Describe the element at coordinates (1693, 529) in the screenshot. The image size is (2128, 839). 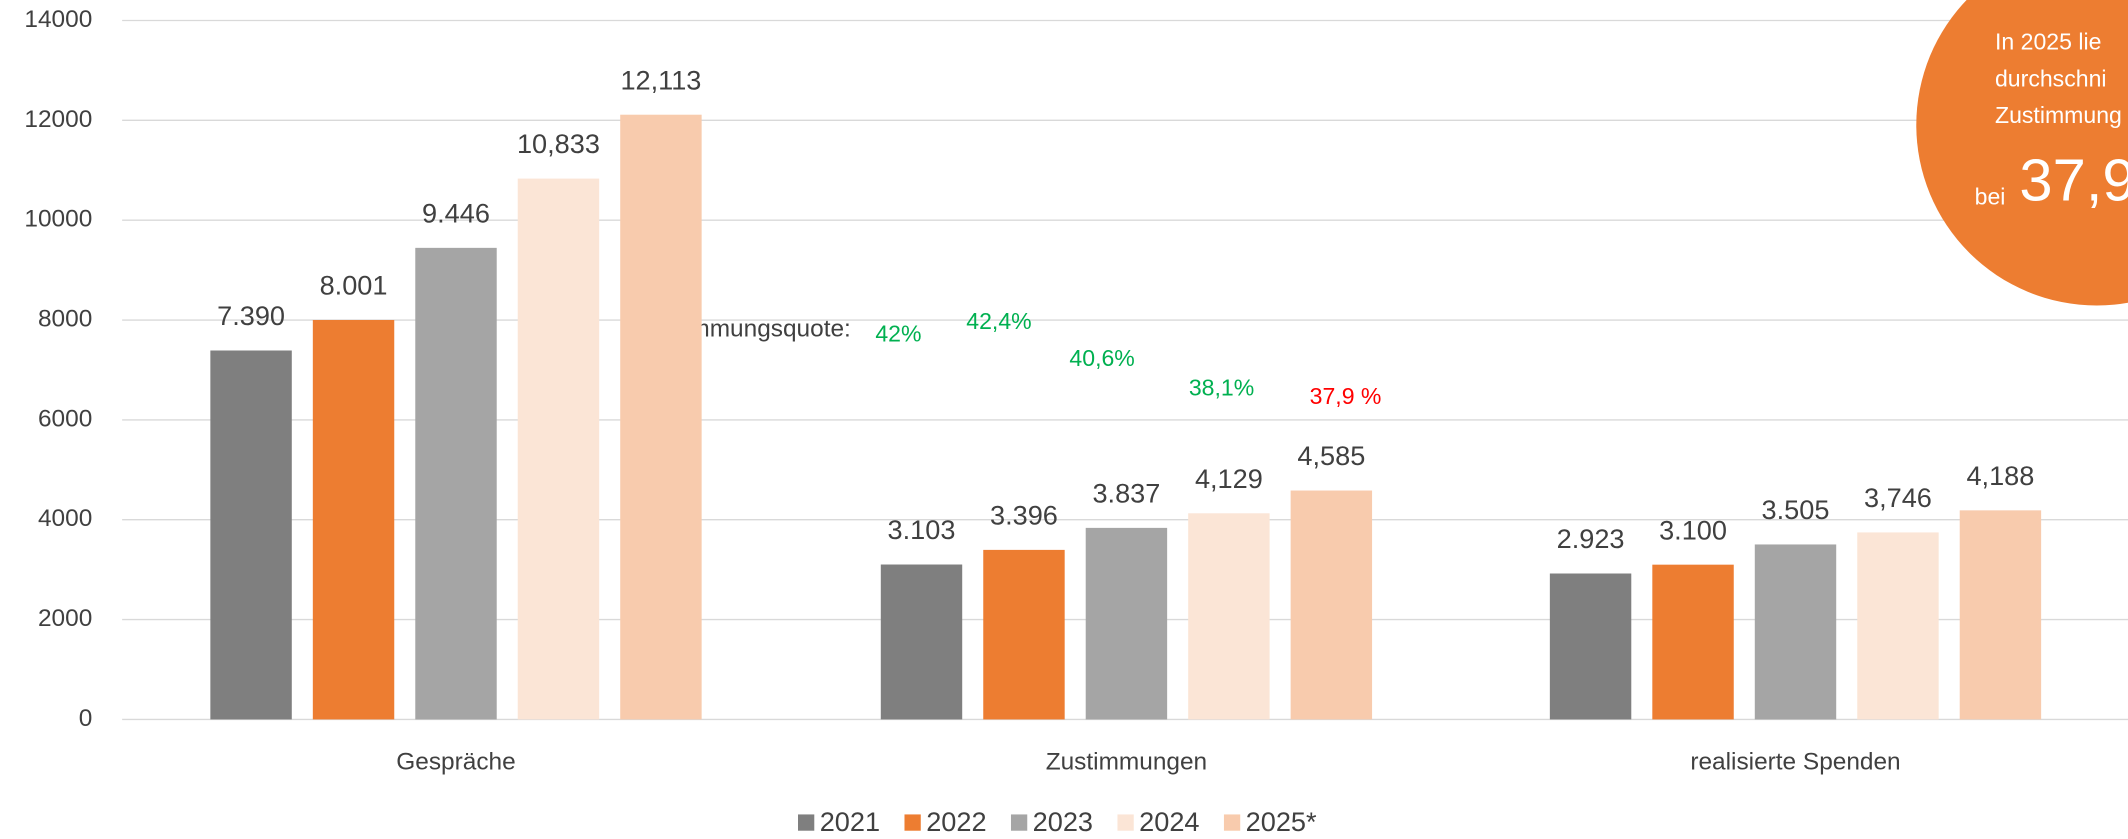
I see `value-label: 3.100` at that location.